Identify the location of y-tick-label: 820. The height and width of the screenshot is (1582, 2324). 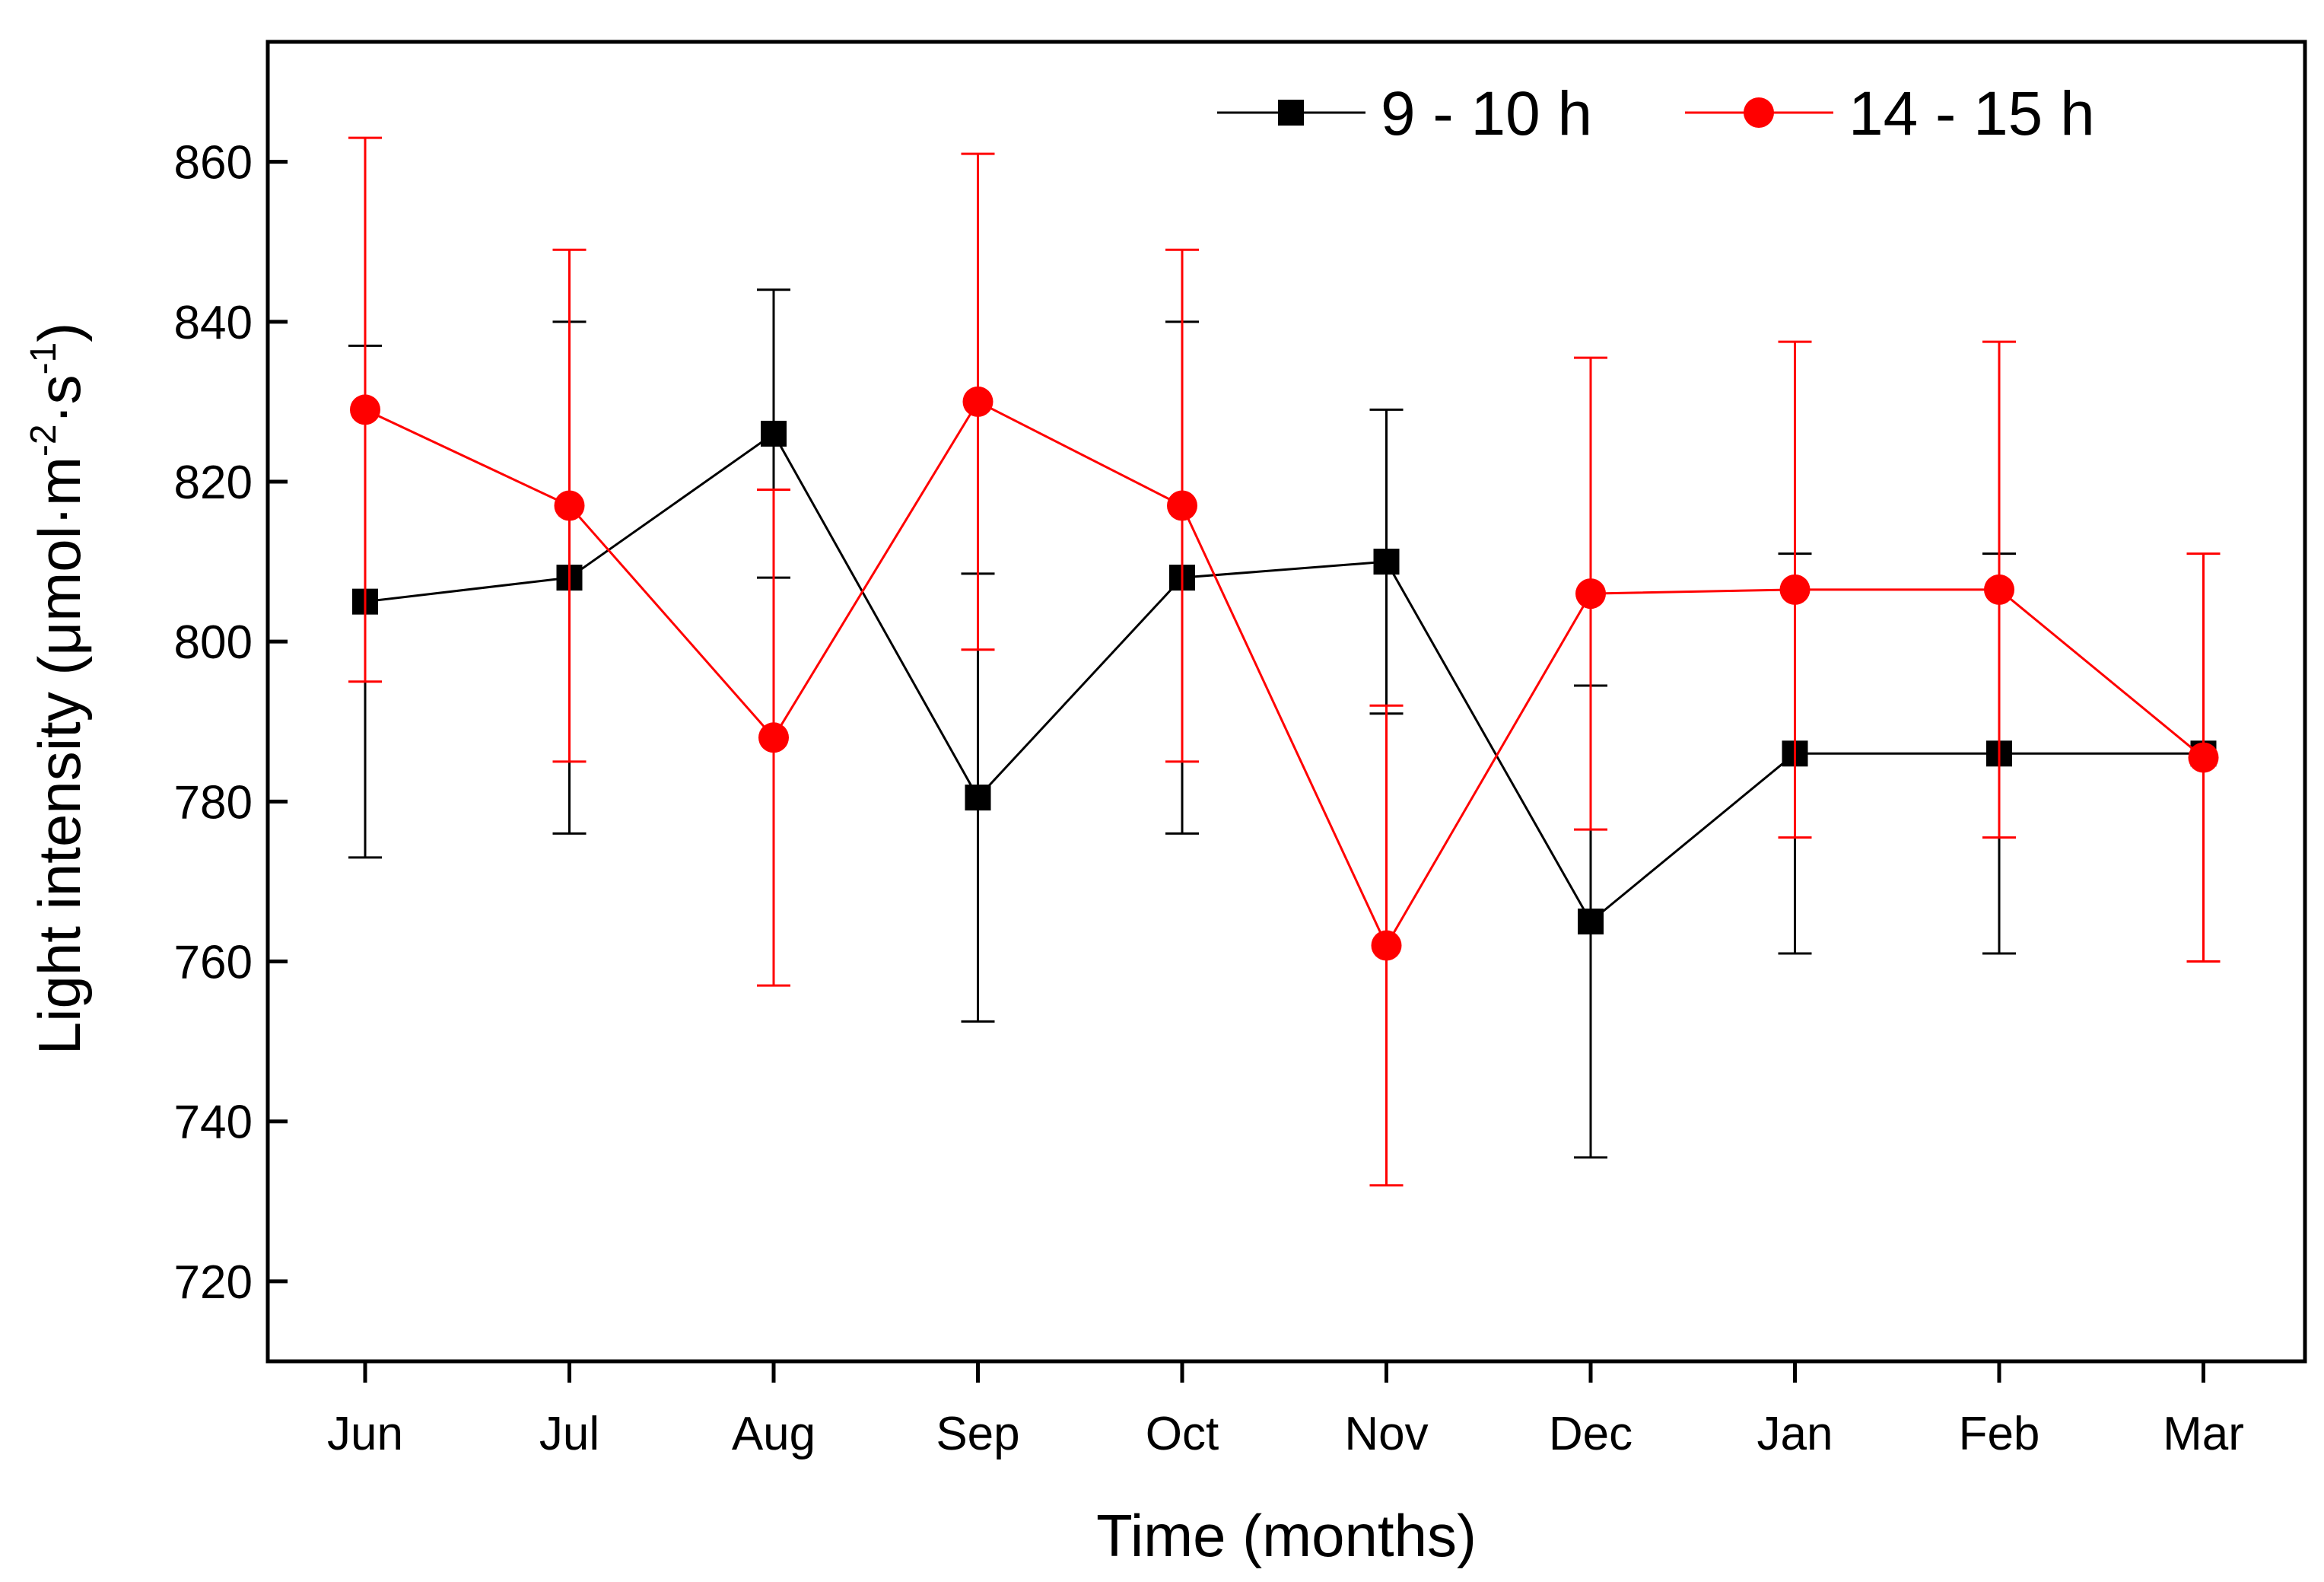
(214, 483).